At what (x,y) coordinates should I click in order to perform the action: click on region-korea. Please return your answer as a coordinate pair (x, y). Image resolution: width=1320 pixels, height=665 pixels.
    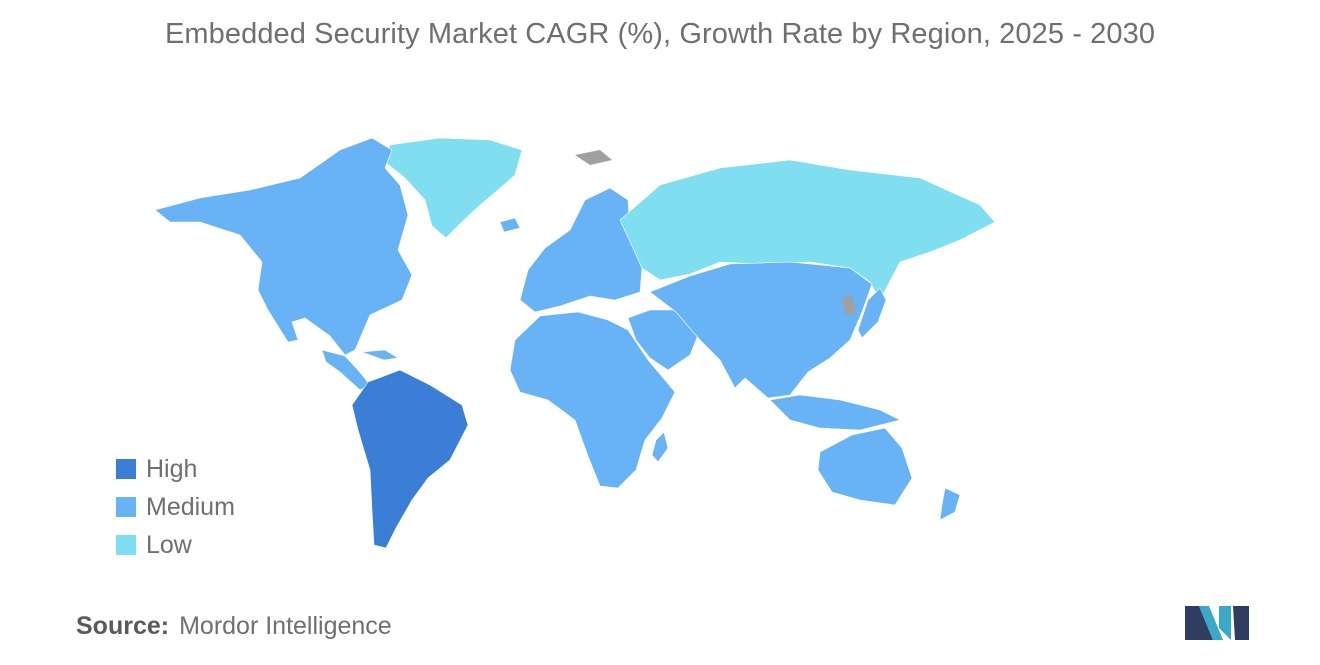
    Looking at the image, I should click on (849, 306).